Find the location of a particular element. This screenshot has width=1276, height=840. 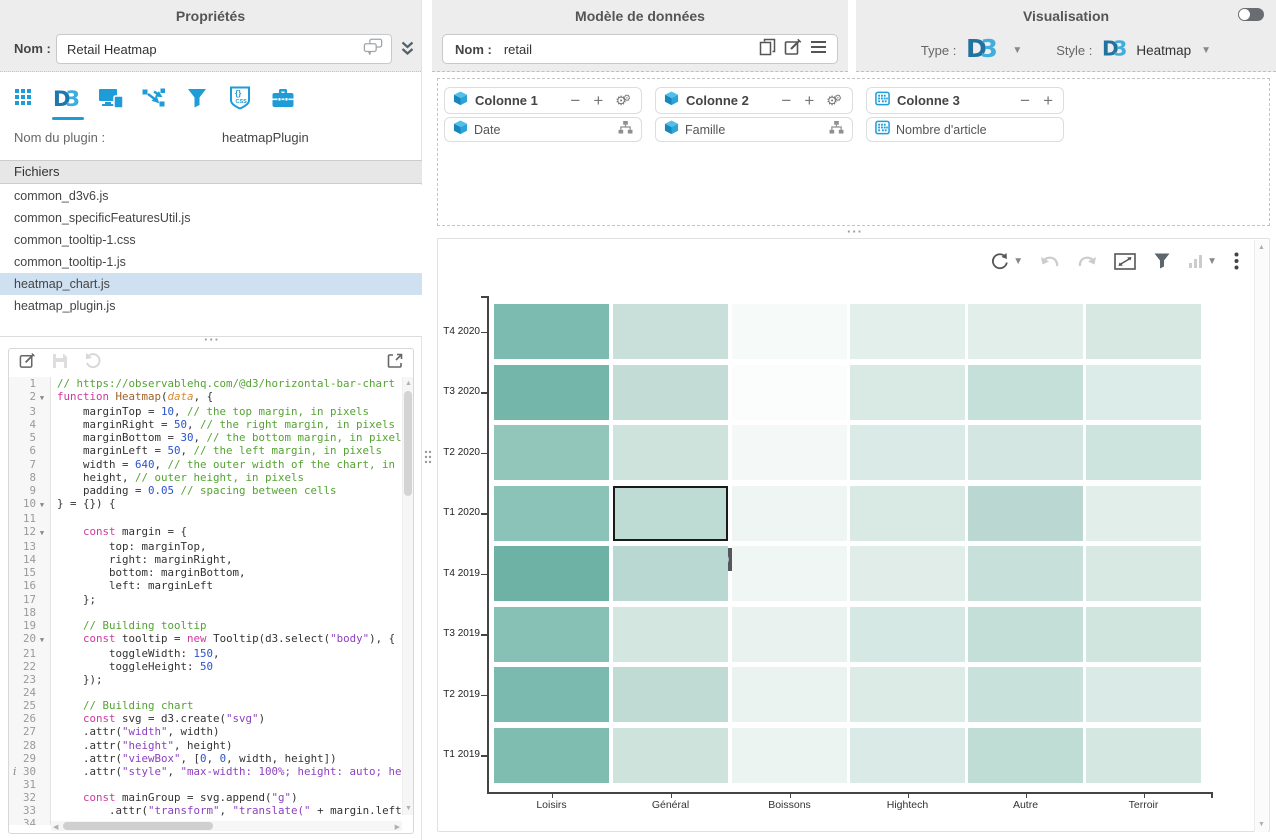

filter-icon is located at coordinates (1162, 261).